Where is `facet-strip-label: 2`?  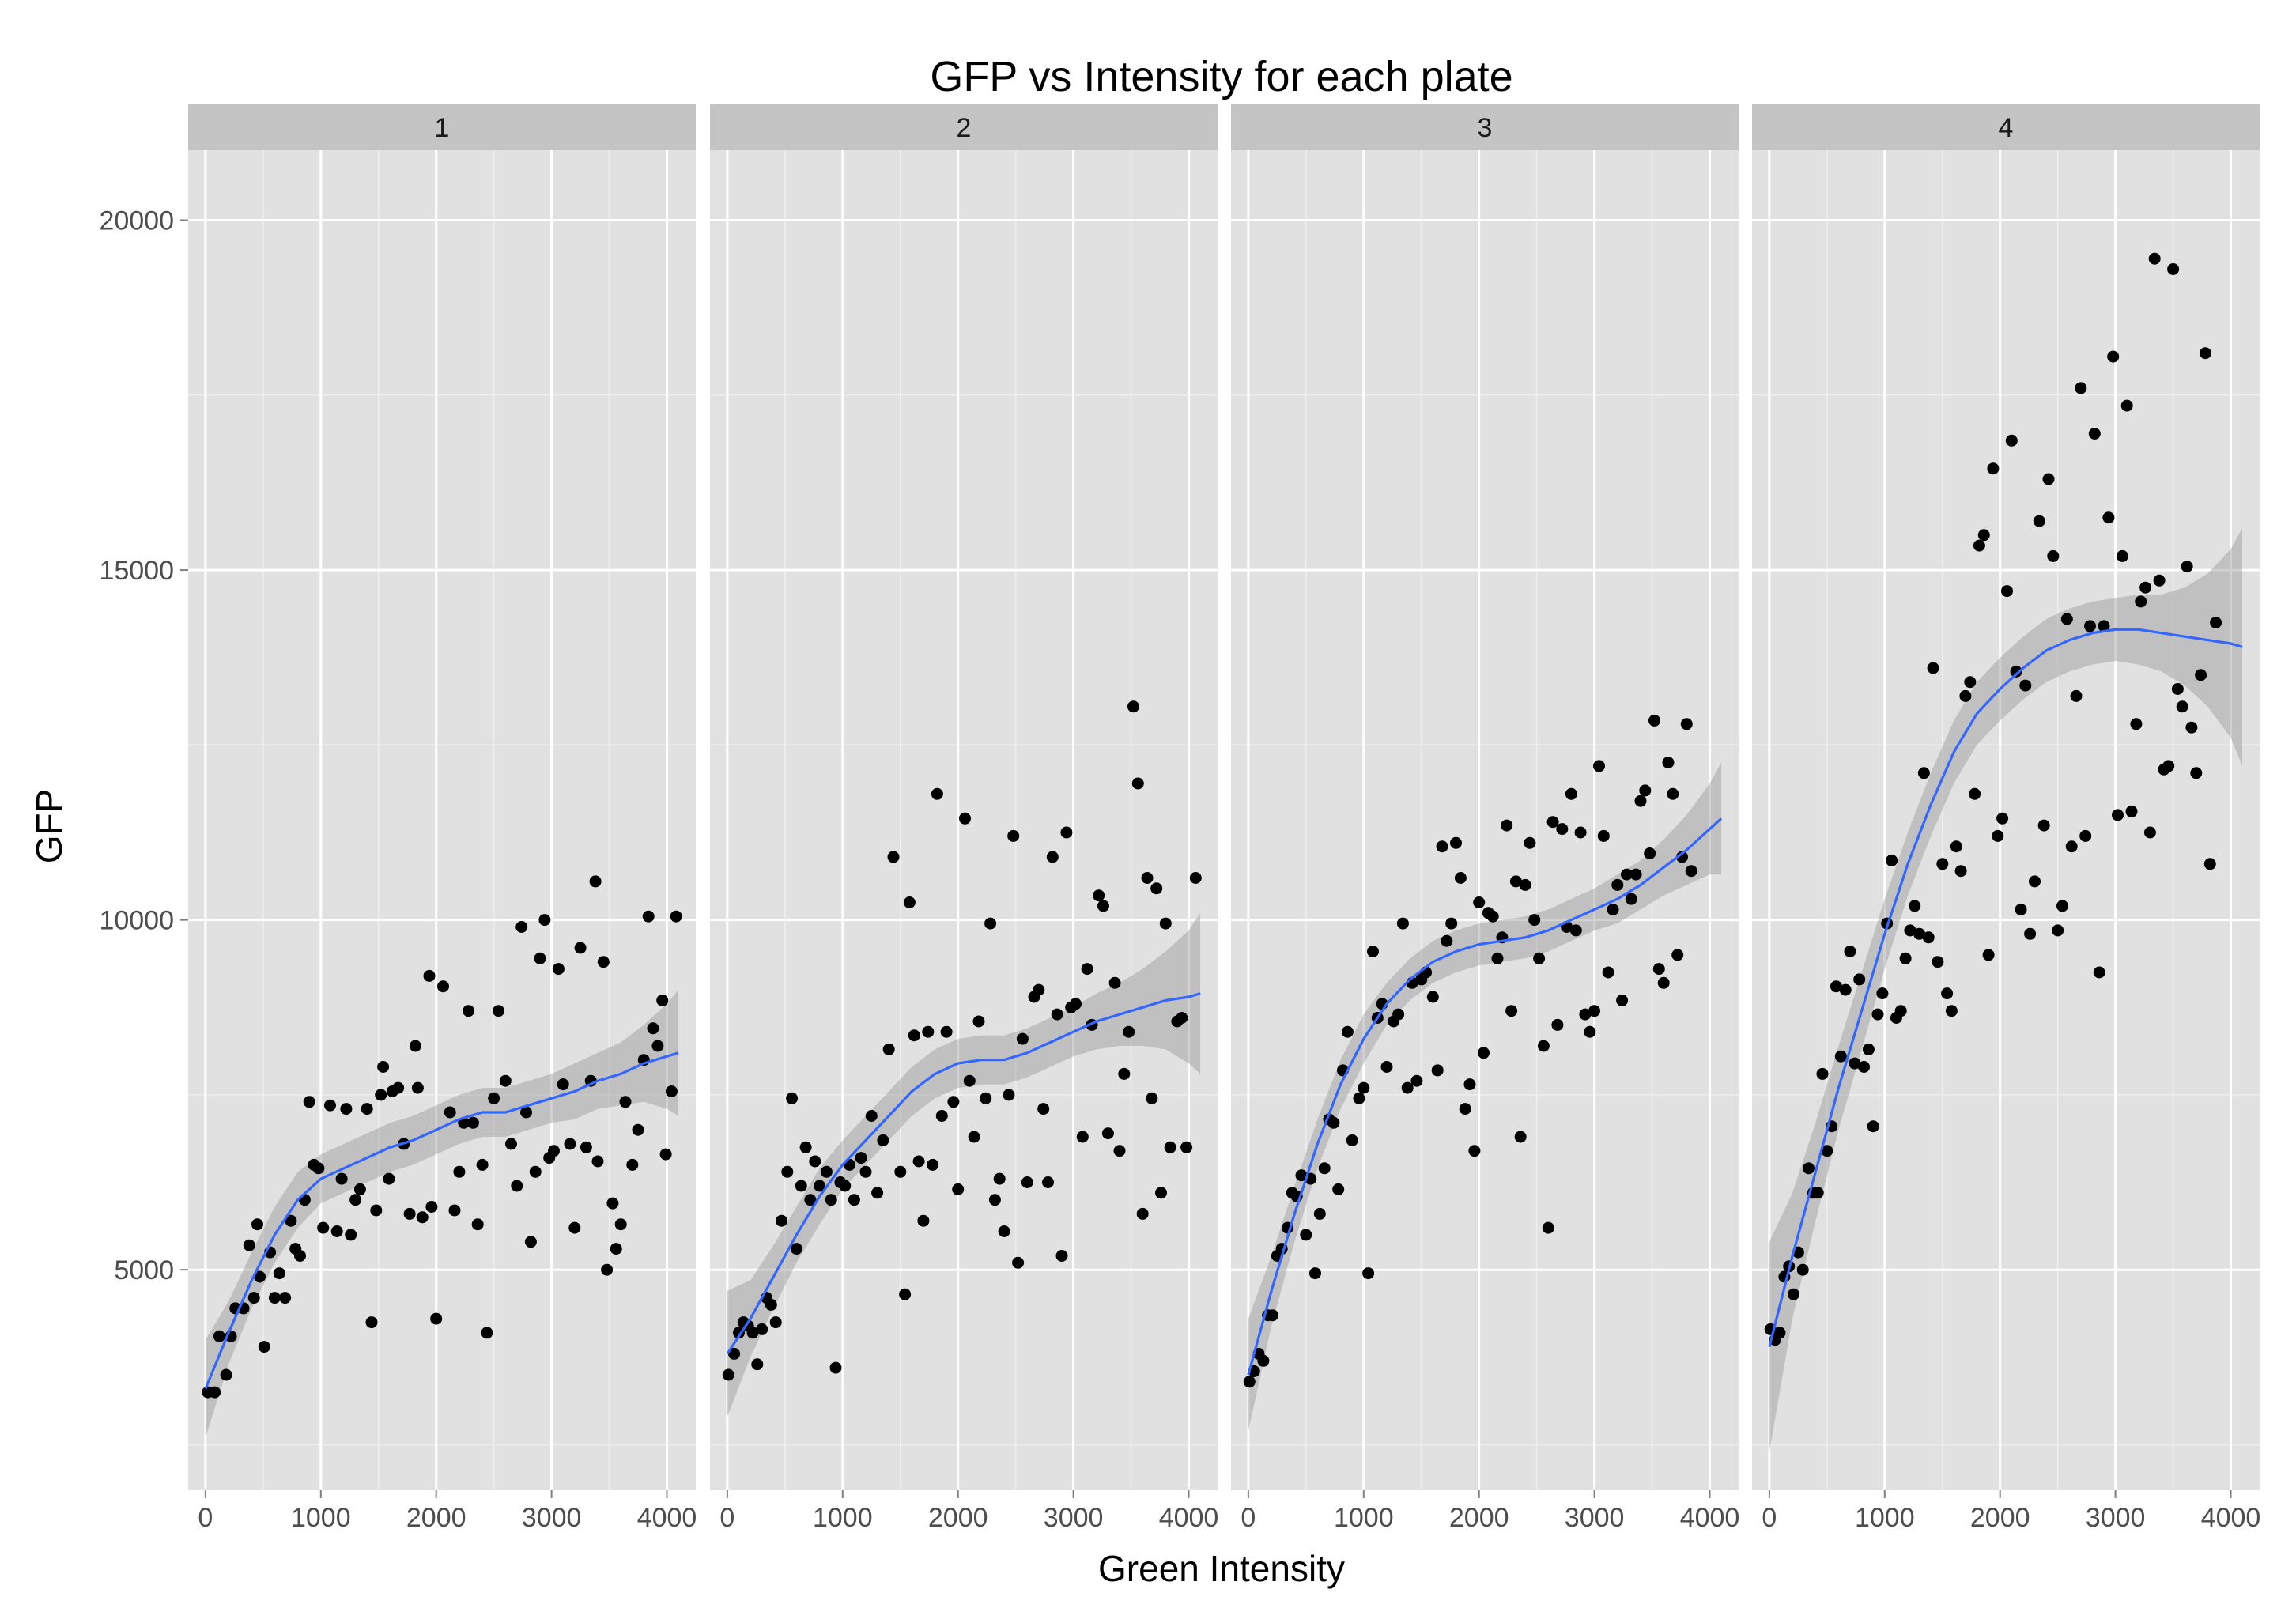 facet-strip-label: 2 is located at coordinates (964, 128).